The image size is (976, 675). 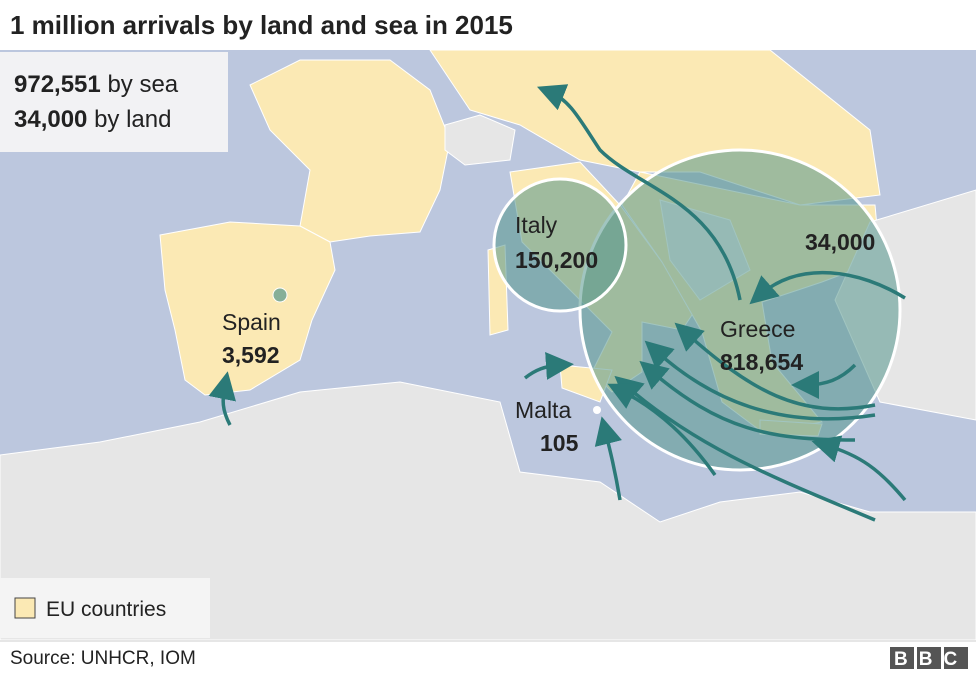 I want to click on location-name: Italy, so click(x=536, y=225).